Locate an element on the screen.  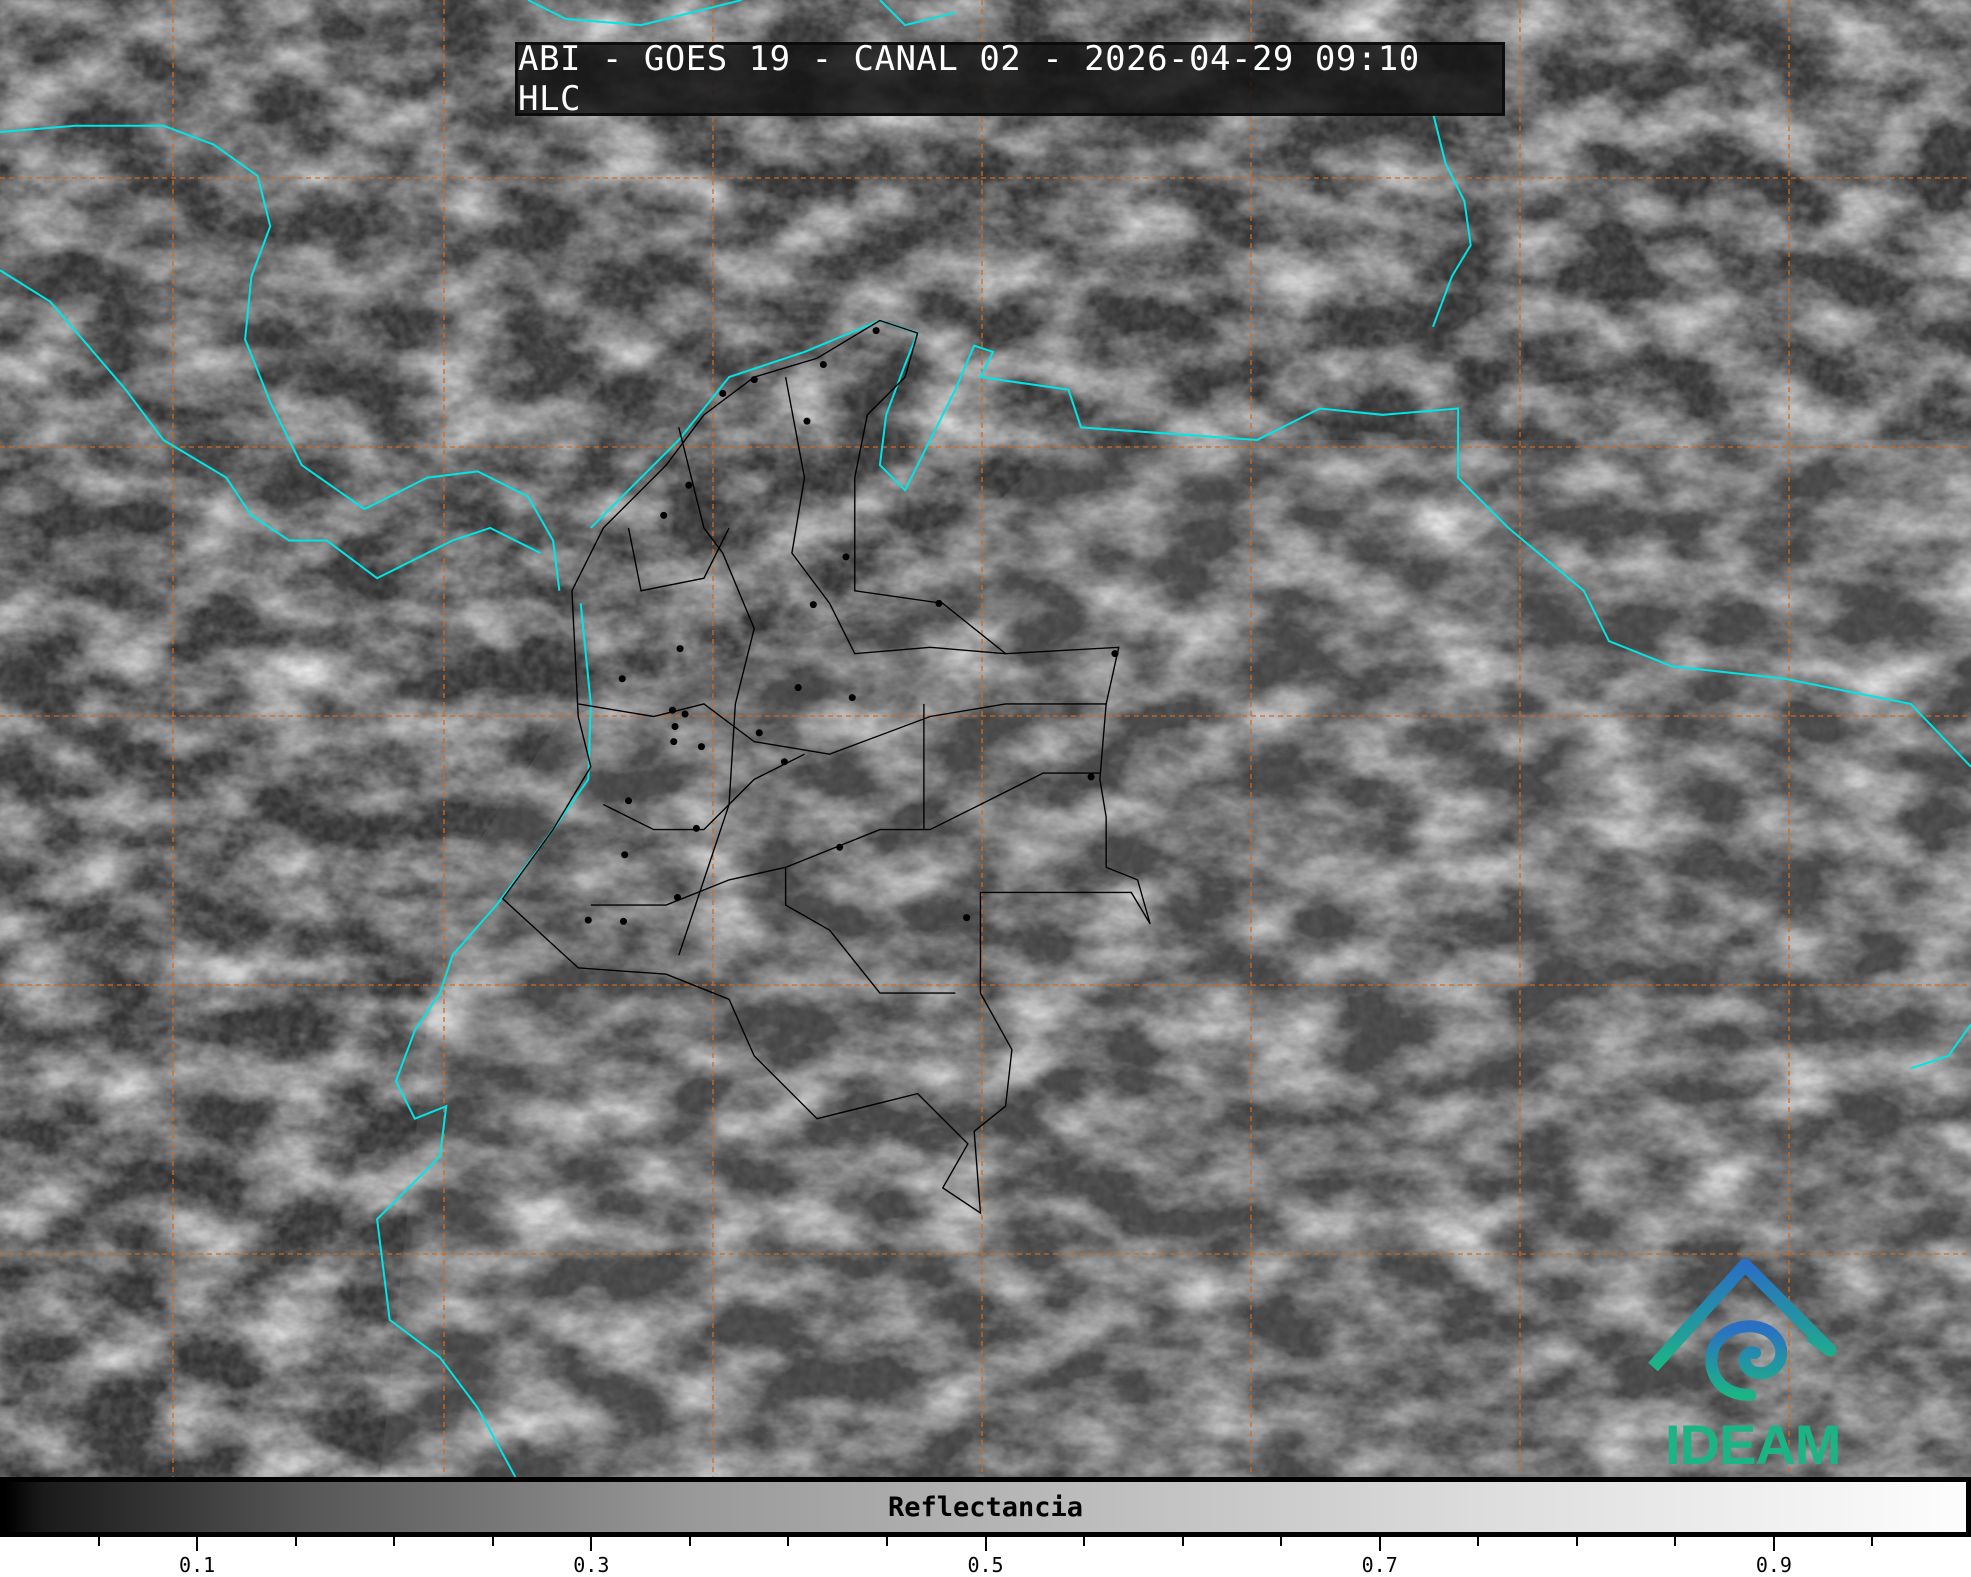
ideam-logo is located at coordinates (1757, 1362).